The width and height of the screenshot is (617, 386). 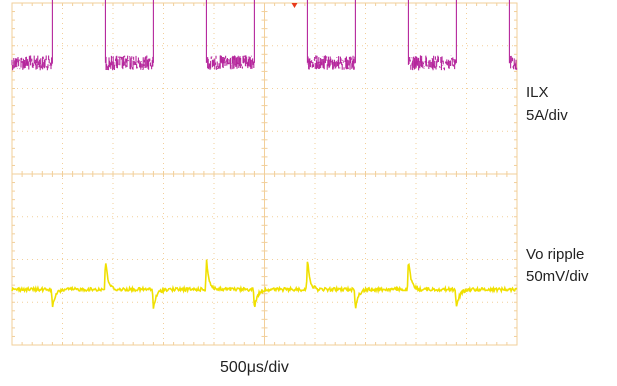 I want to click on vo-ripple-scale-label: 50mV/div, so click(x=557, y=276).